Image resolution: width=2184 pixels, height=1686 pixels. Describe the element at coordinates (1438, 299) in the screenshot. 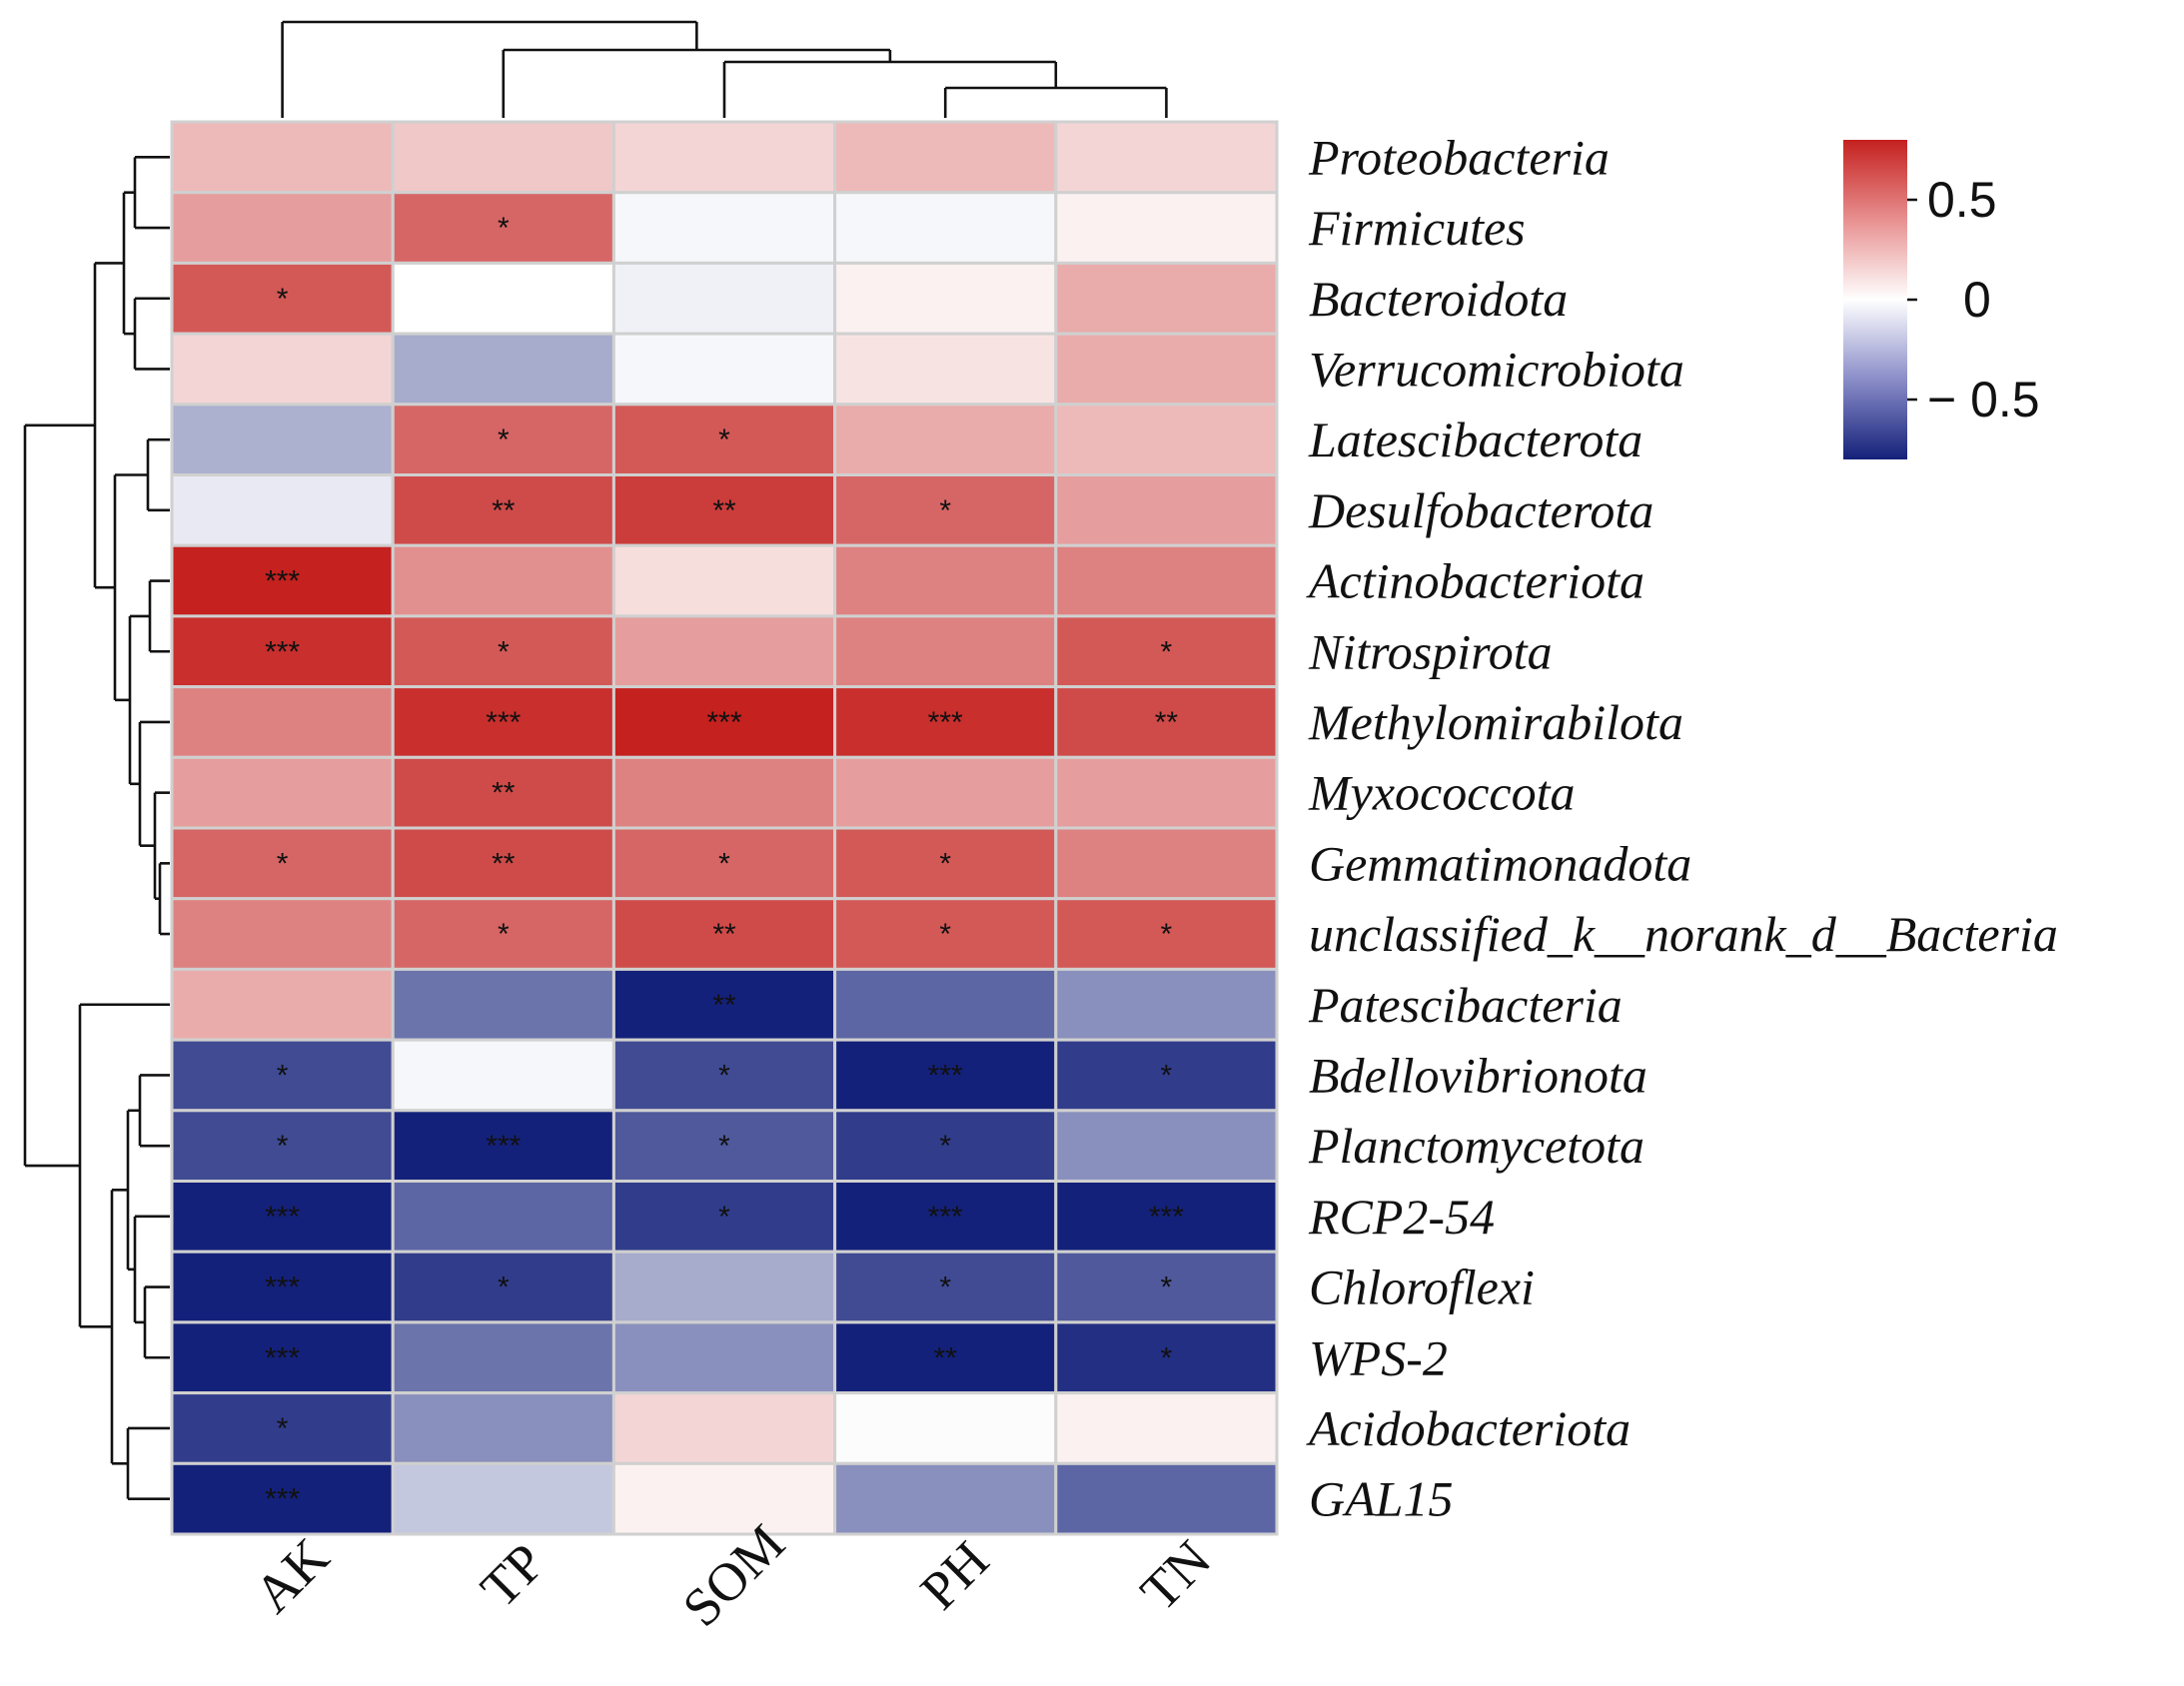

I see `row-label: Bacteroidota` at that location.